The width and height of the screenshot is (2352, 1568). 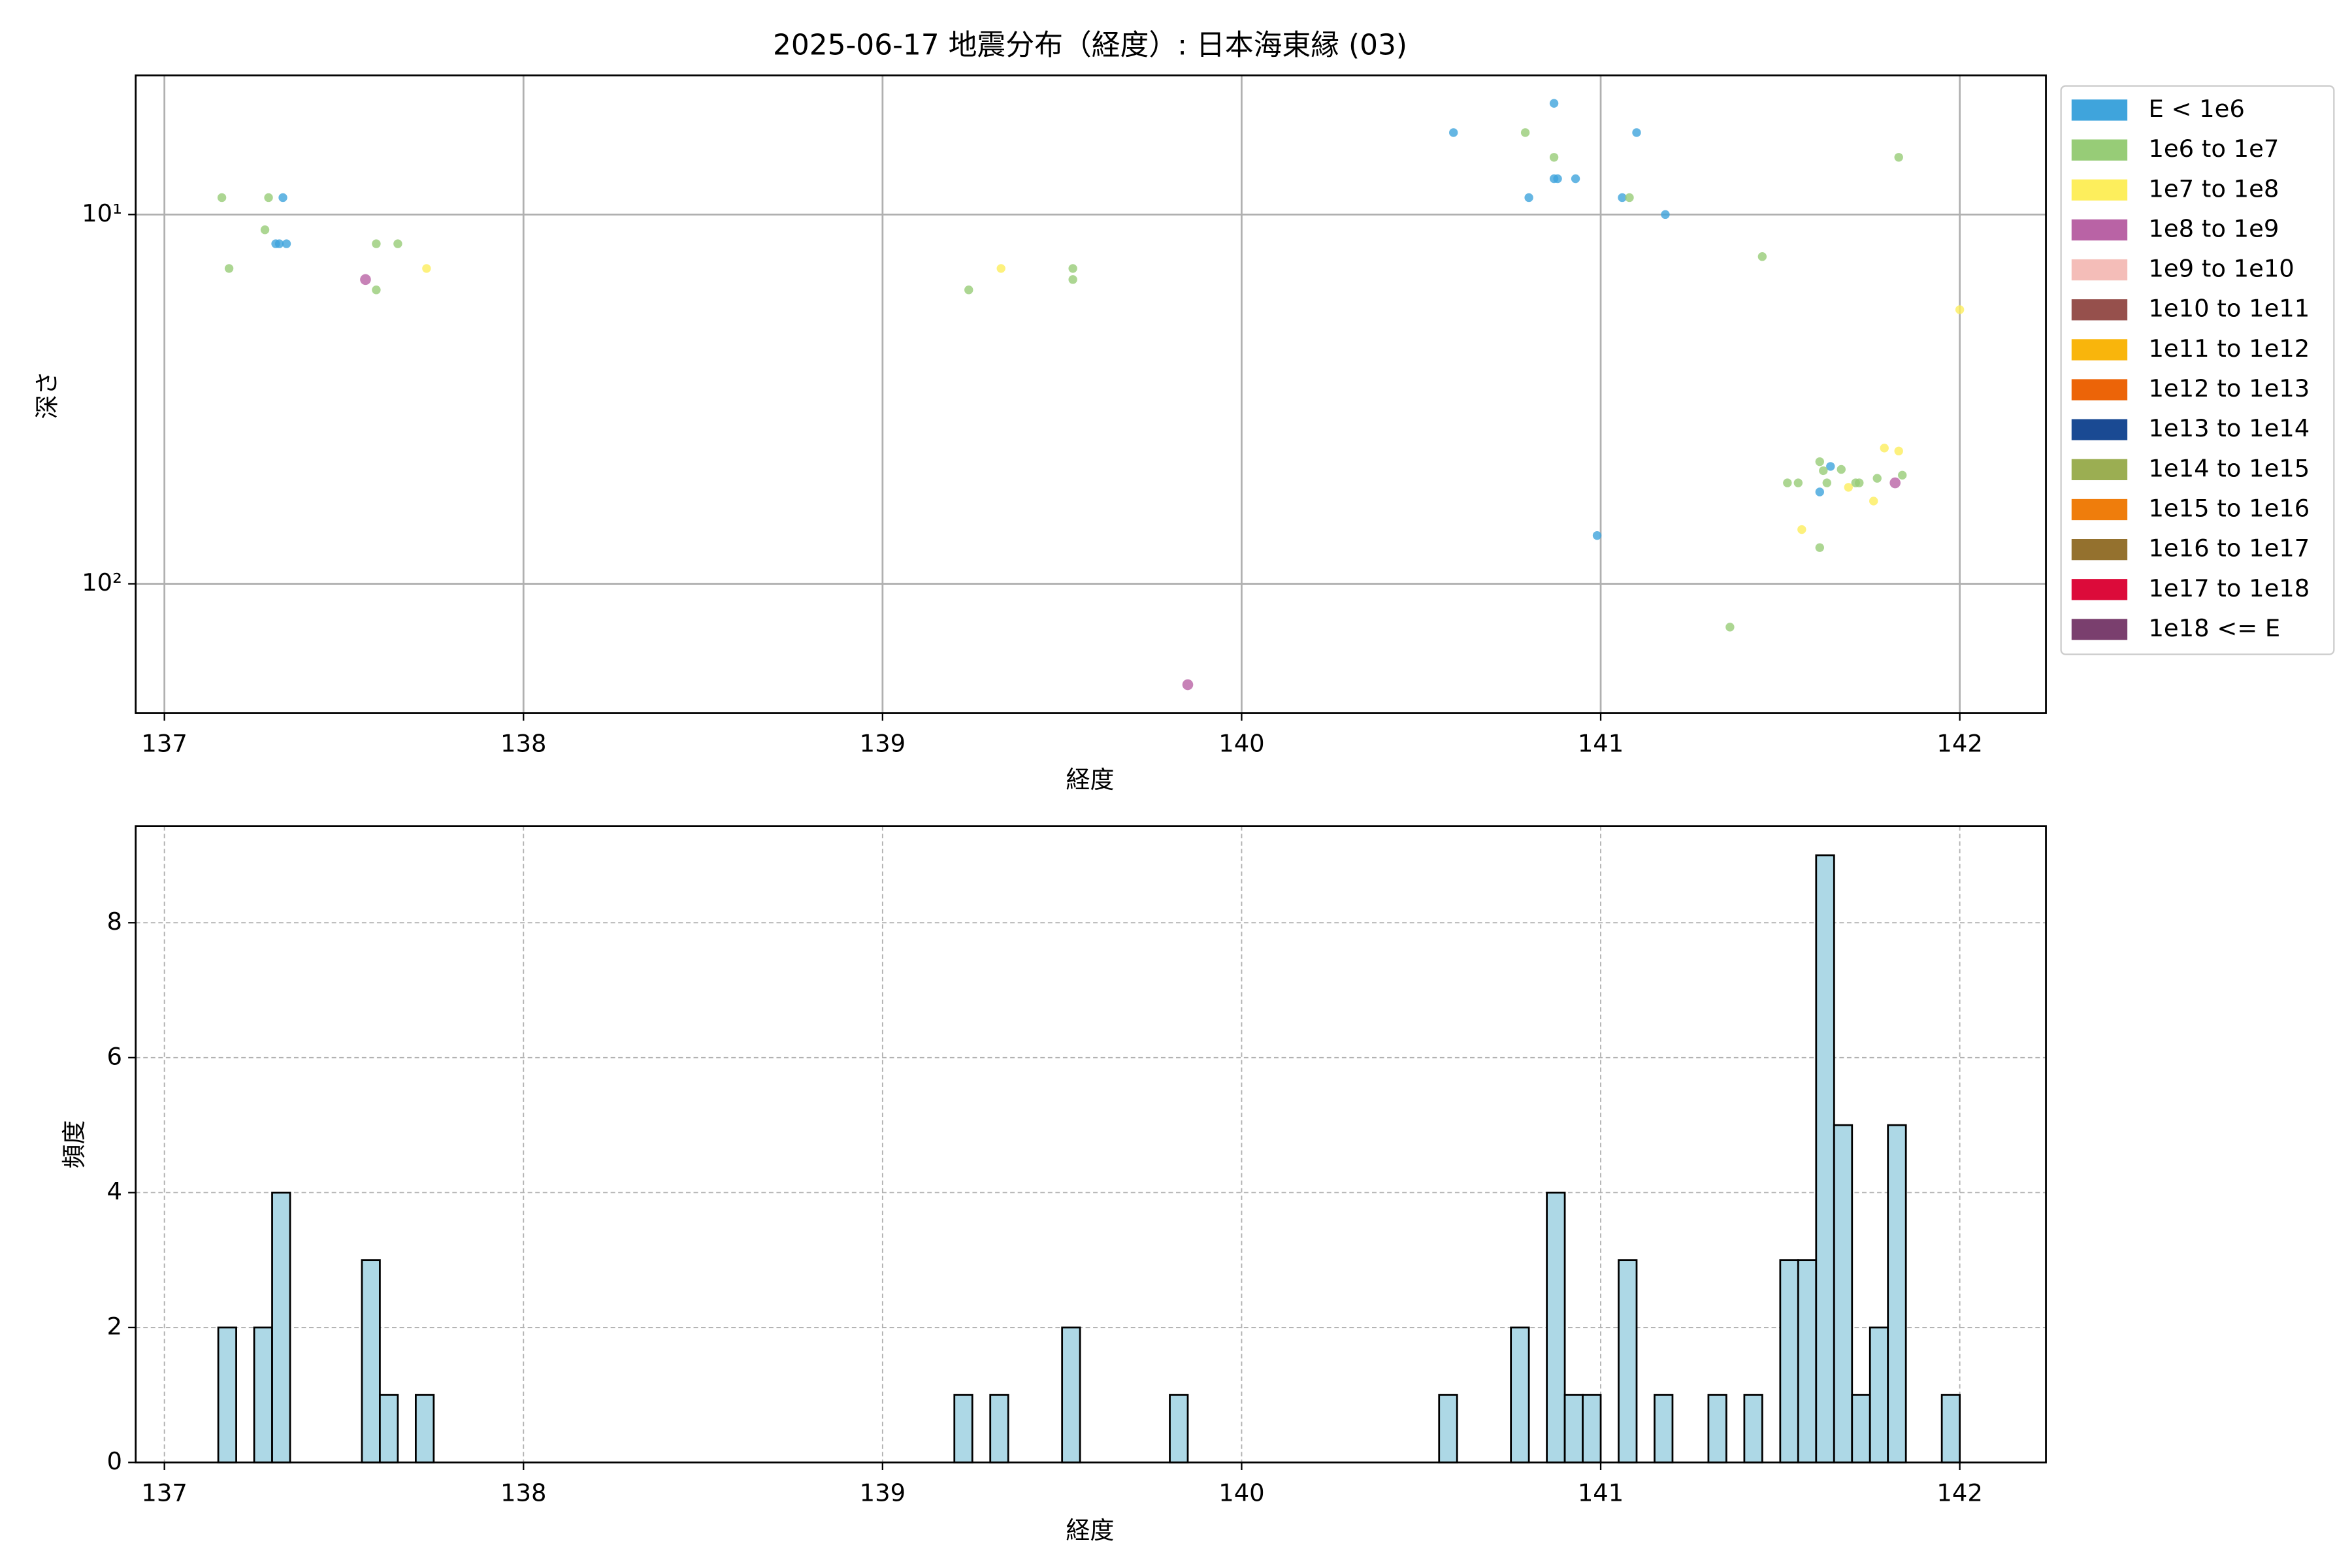 What do you see at coordinates (883, 744) in the screenshot?
I see `x-tick-label: 139` at bounding box center [883, 744].